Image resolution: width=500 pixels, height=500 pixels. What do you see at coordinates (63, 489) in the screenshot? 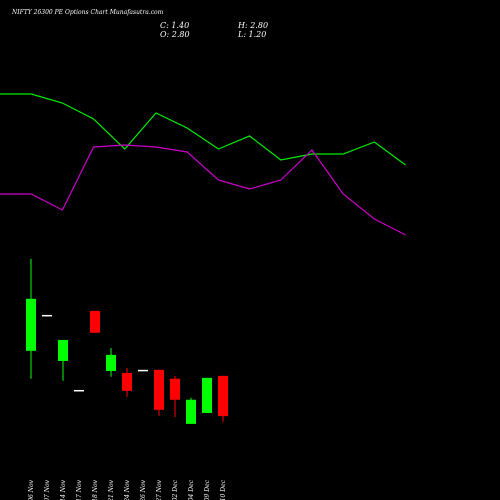
I see `x-tick-label: 14 Nov` at bounding box center [63, 489].